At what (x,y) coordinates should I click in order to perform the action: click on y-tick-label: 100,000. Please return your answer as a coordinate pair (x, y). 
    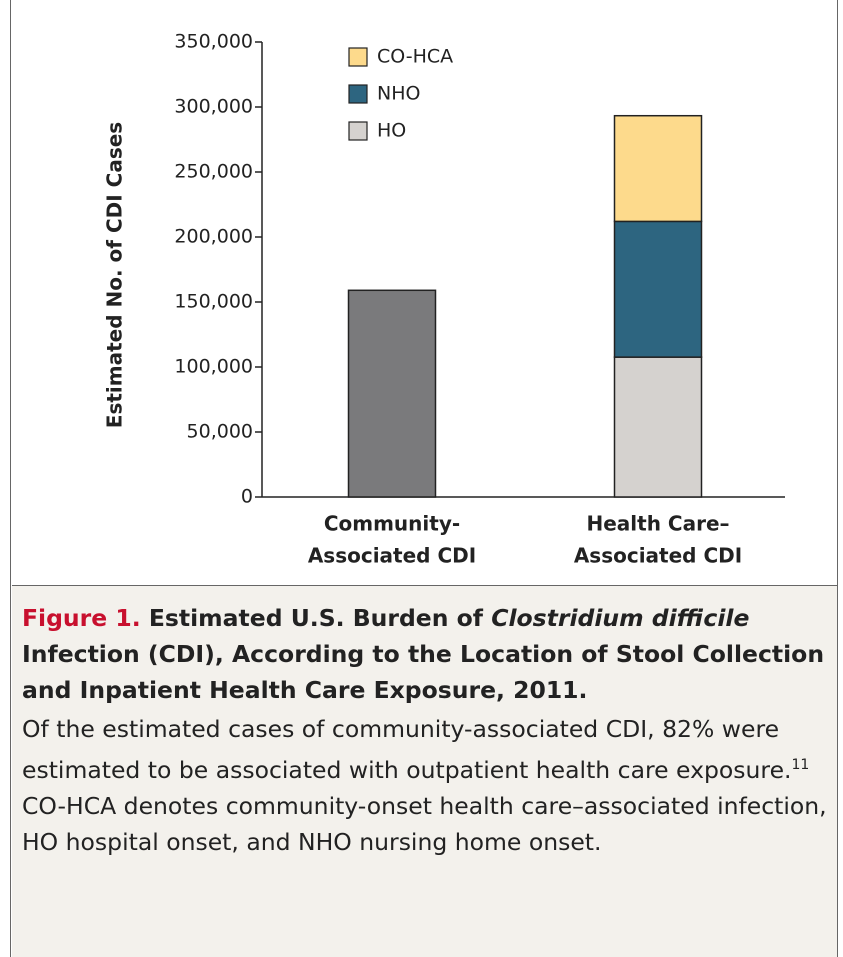
    Looking at the image, I should click on (213, 367).